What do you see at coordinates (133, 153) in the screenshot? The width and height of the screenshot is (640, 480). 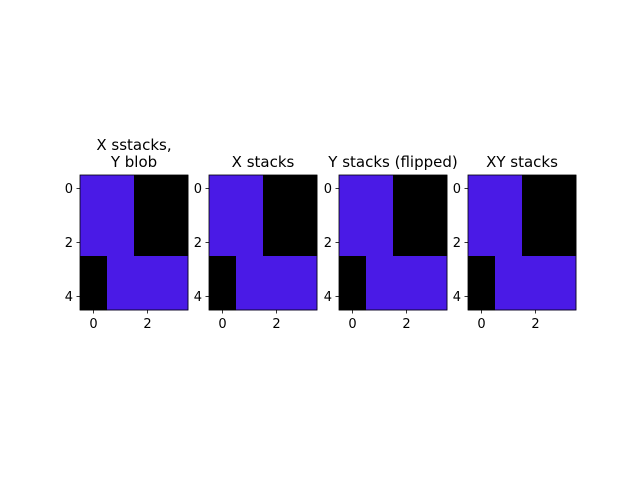 I see `chart-title: X sstacks, Y blob` at bounding box center [133, 153].